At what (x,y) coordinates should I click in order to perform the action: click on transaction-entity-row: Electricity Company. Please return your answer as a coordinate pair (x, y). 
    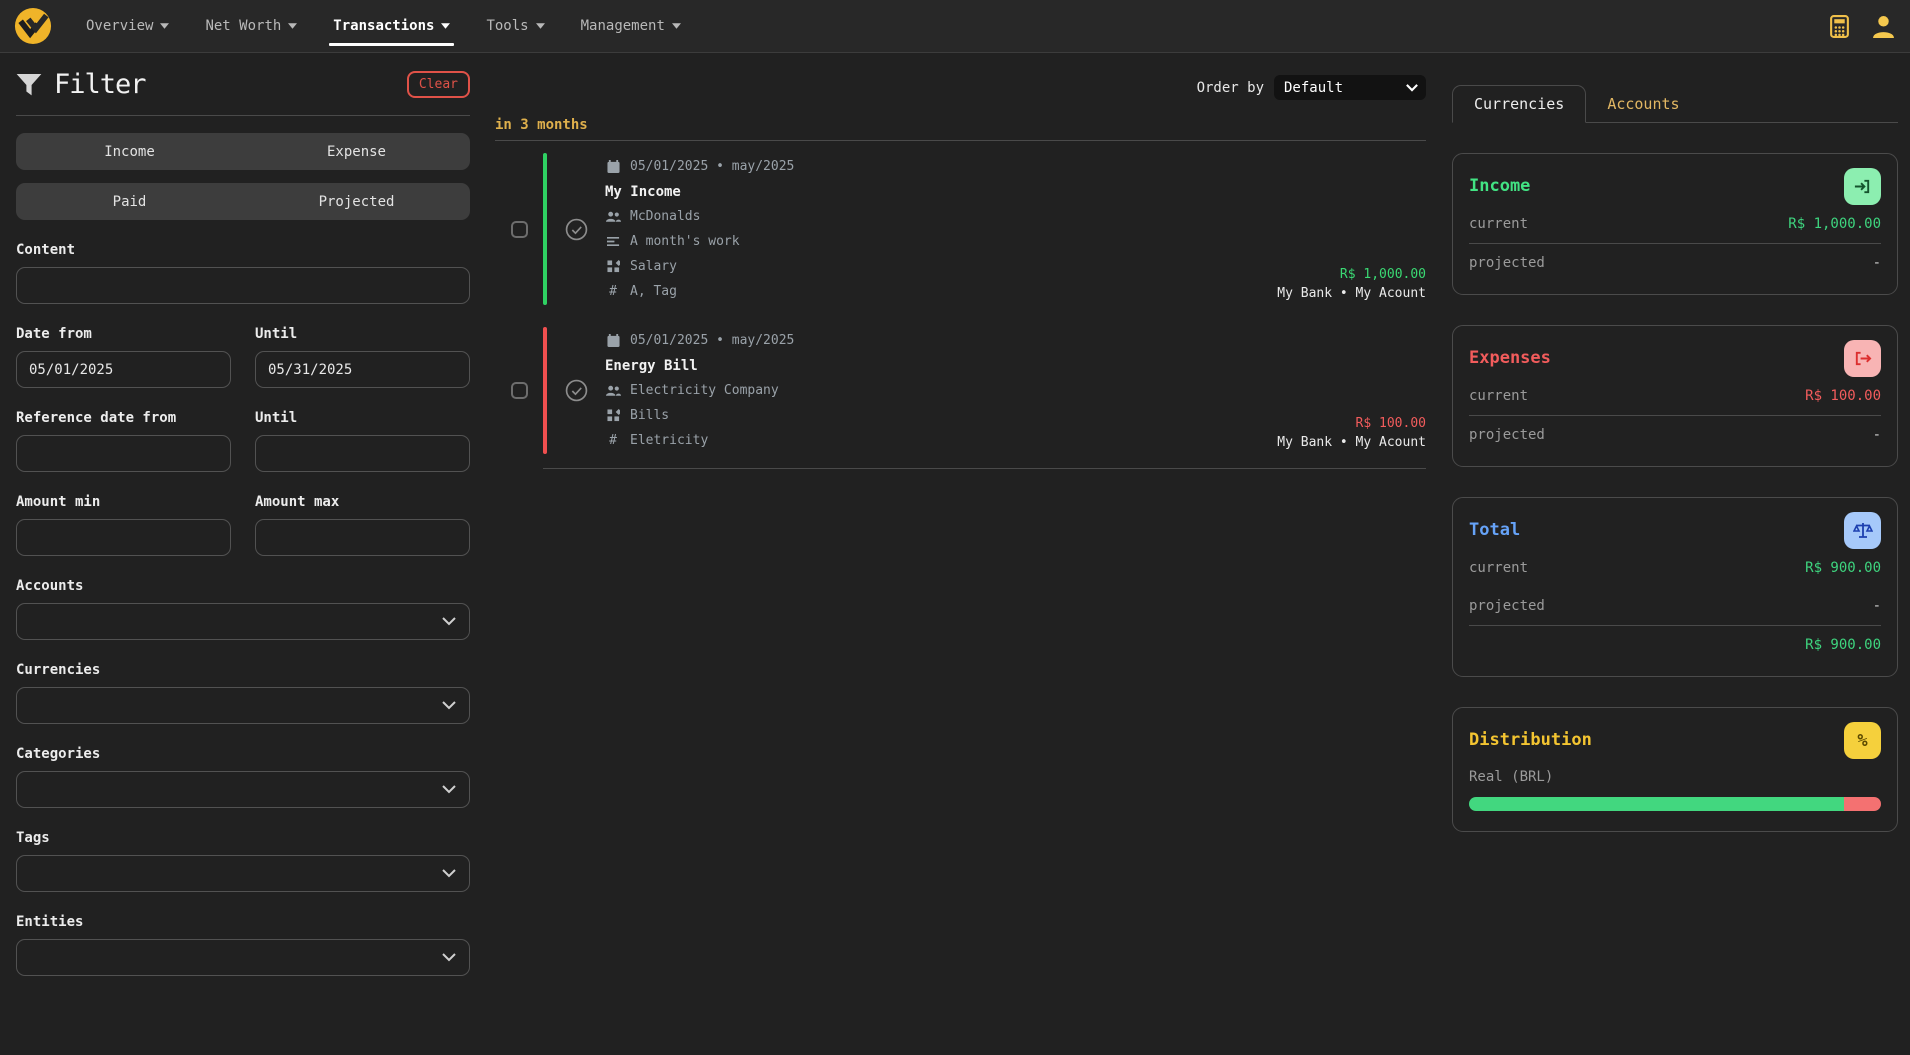
    Looking at the image, I should click on (941, 390).